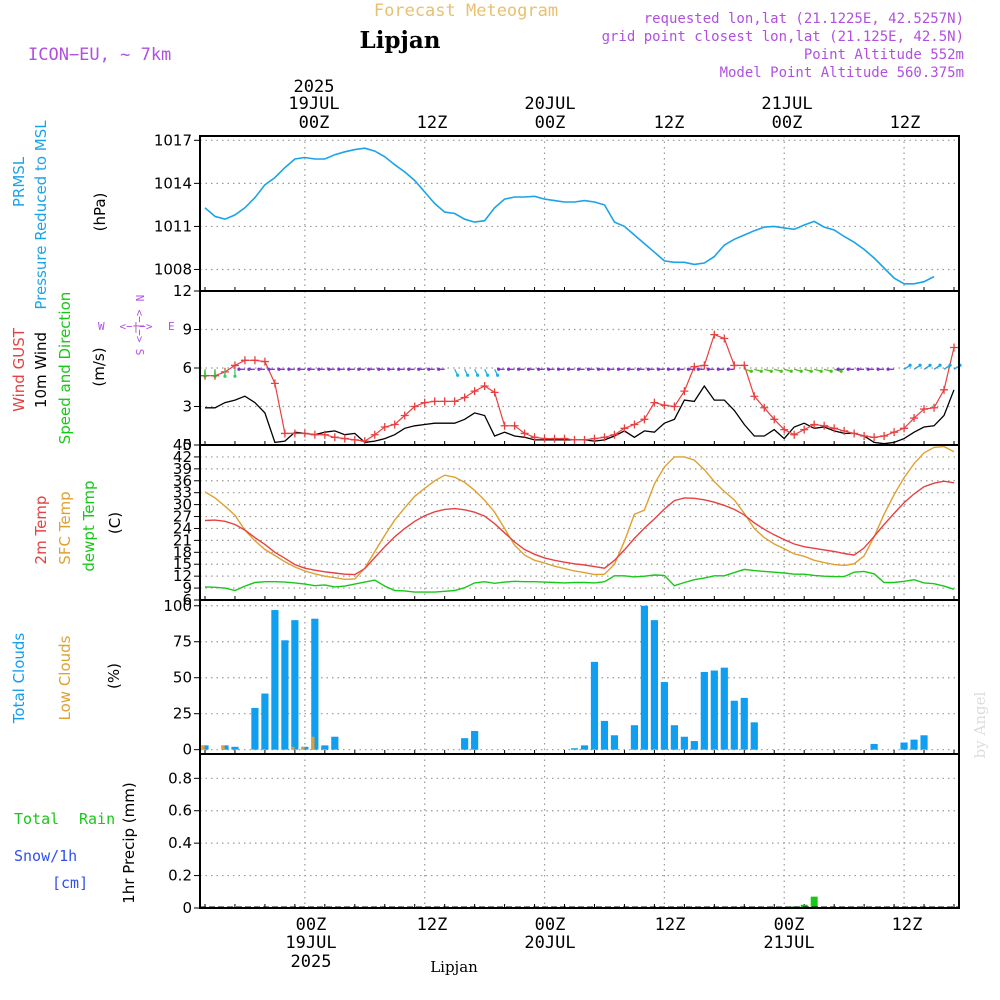 This screenshot has width=1000, height=1000. I want to click on y-tick-label: 3, so click(187, 407).